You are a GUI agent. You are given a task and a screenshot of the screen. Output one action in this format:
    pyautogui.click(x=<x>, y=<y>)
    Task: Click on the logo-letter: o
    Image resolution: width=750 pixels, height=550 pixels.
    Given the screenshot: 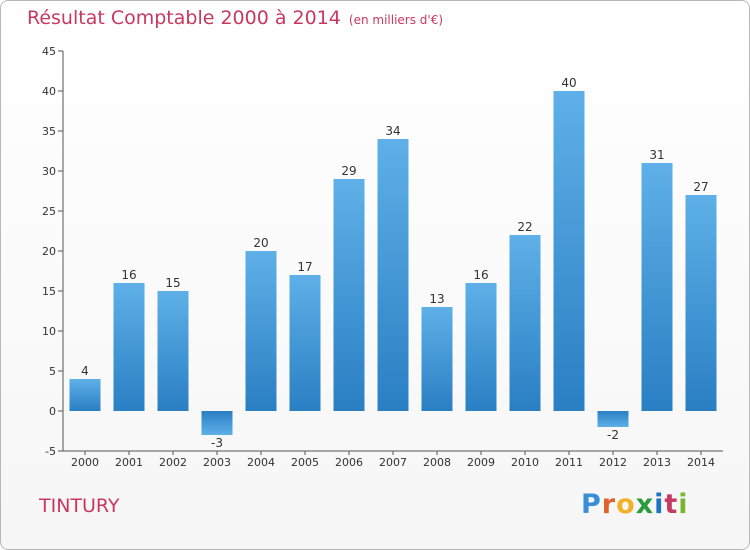 What is the action you would take?
    pyautogui.click(x=626, y=504)
    